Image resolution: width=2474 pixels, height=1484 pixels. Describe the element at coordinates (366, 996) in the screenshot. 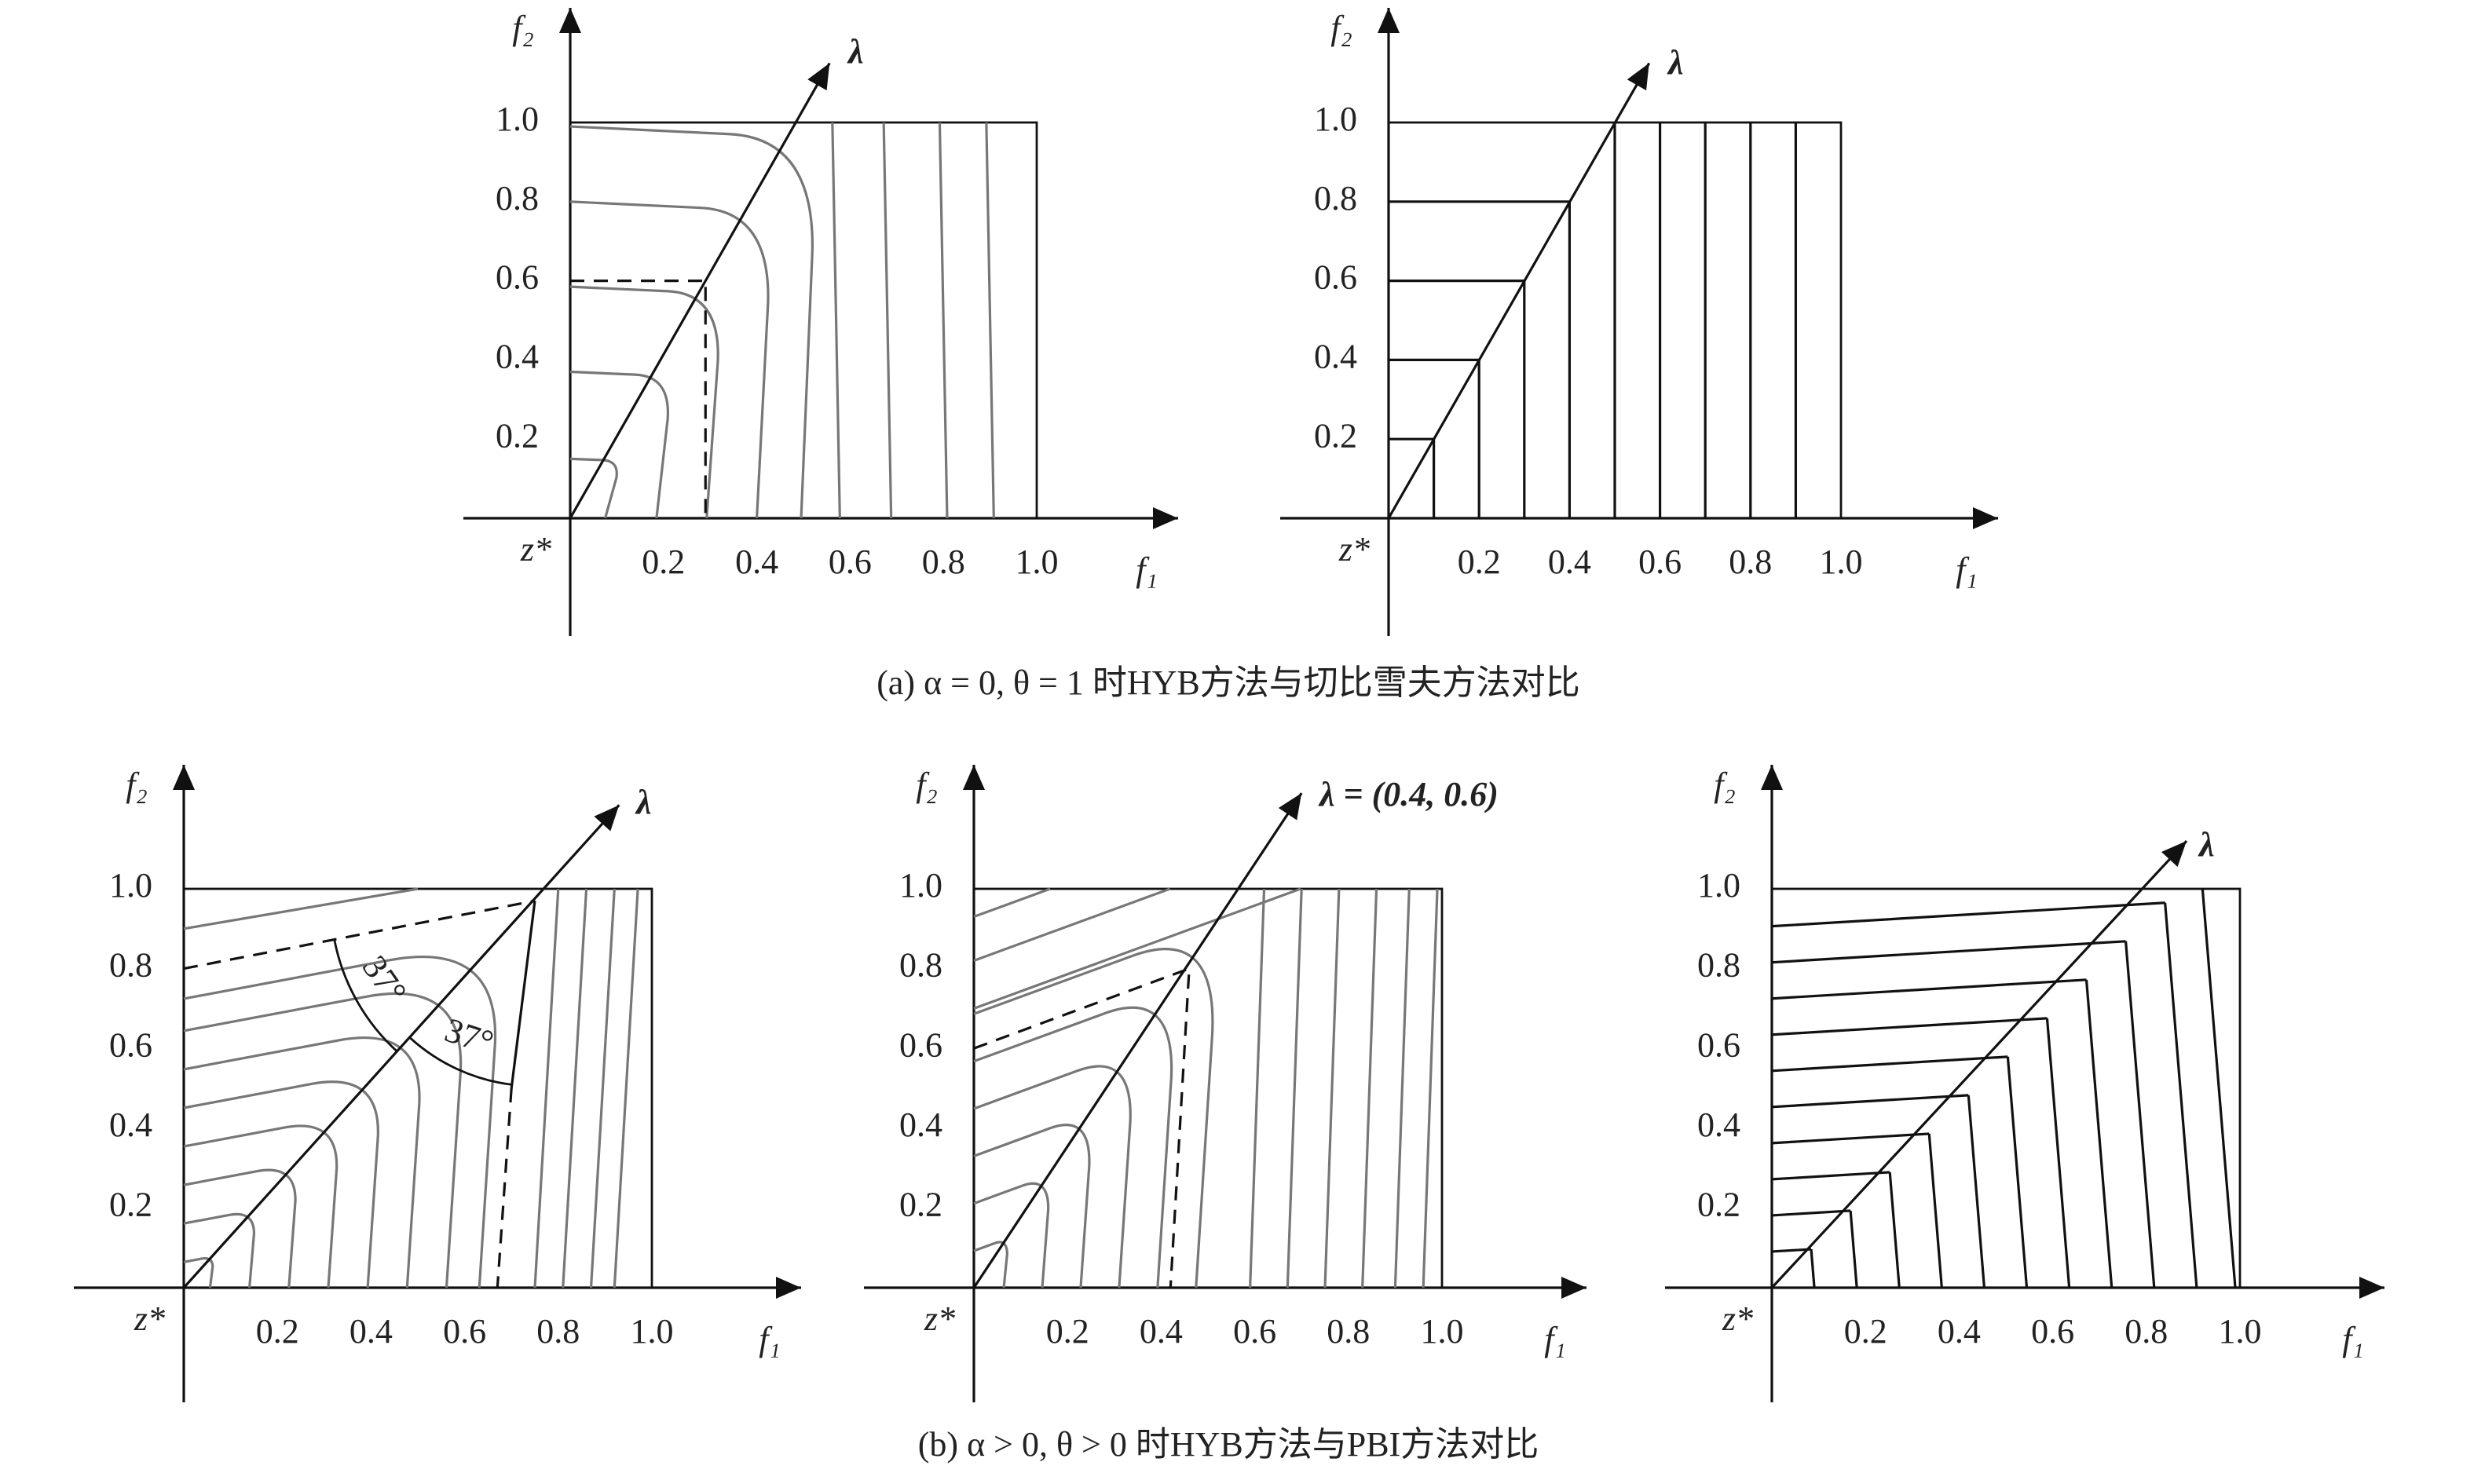

I see `angle-arc` at that location.